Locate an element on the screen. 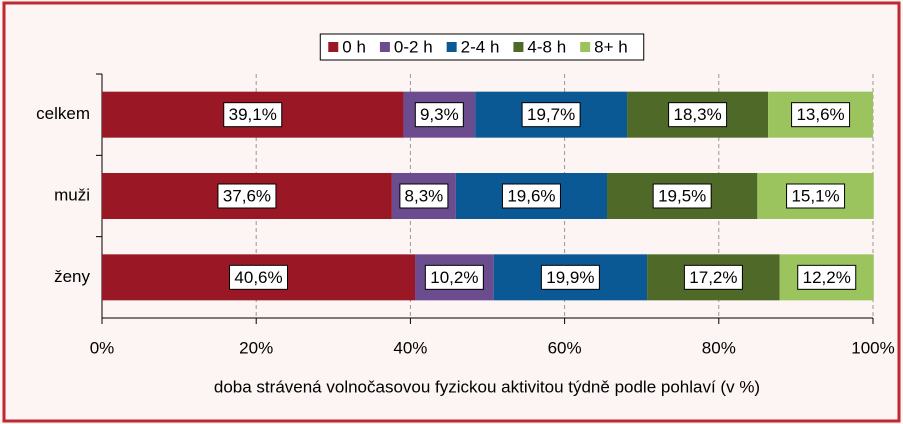 The image size is (903, 424). data-label: 13,6% is located at coordinates (820, 114).